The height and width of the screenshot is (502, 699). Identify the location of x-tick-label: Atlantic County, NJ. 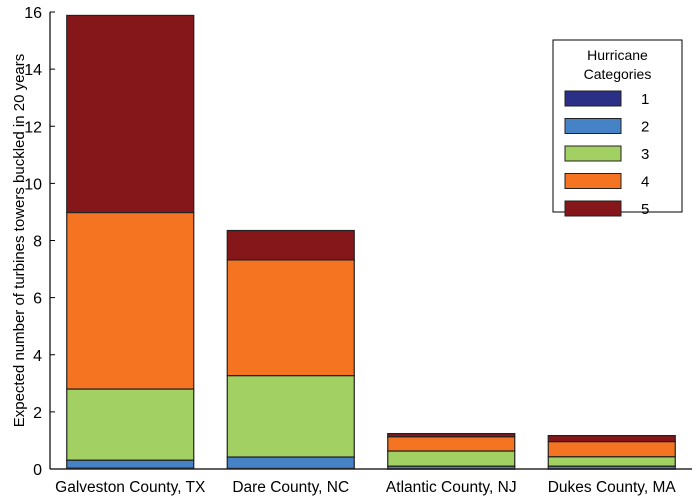
(451, 487).